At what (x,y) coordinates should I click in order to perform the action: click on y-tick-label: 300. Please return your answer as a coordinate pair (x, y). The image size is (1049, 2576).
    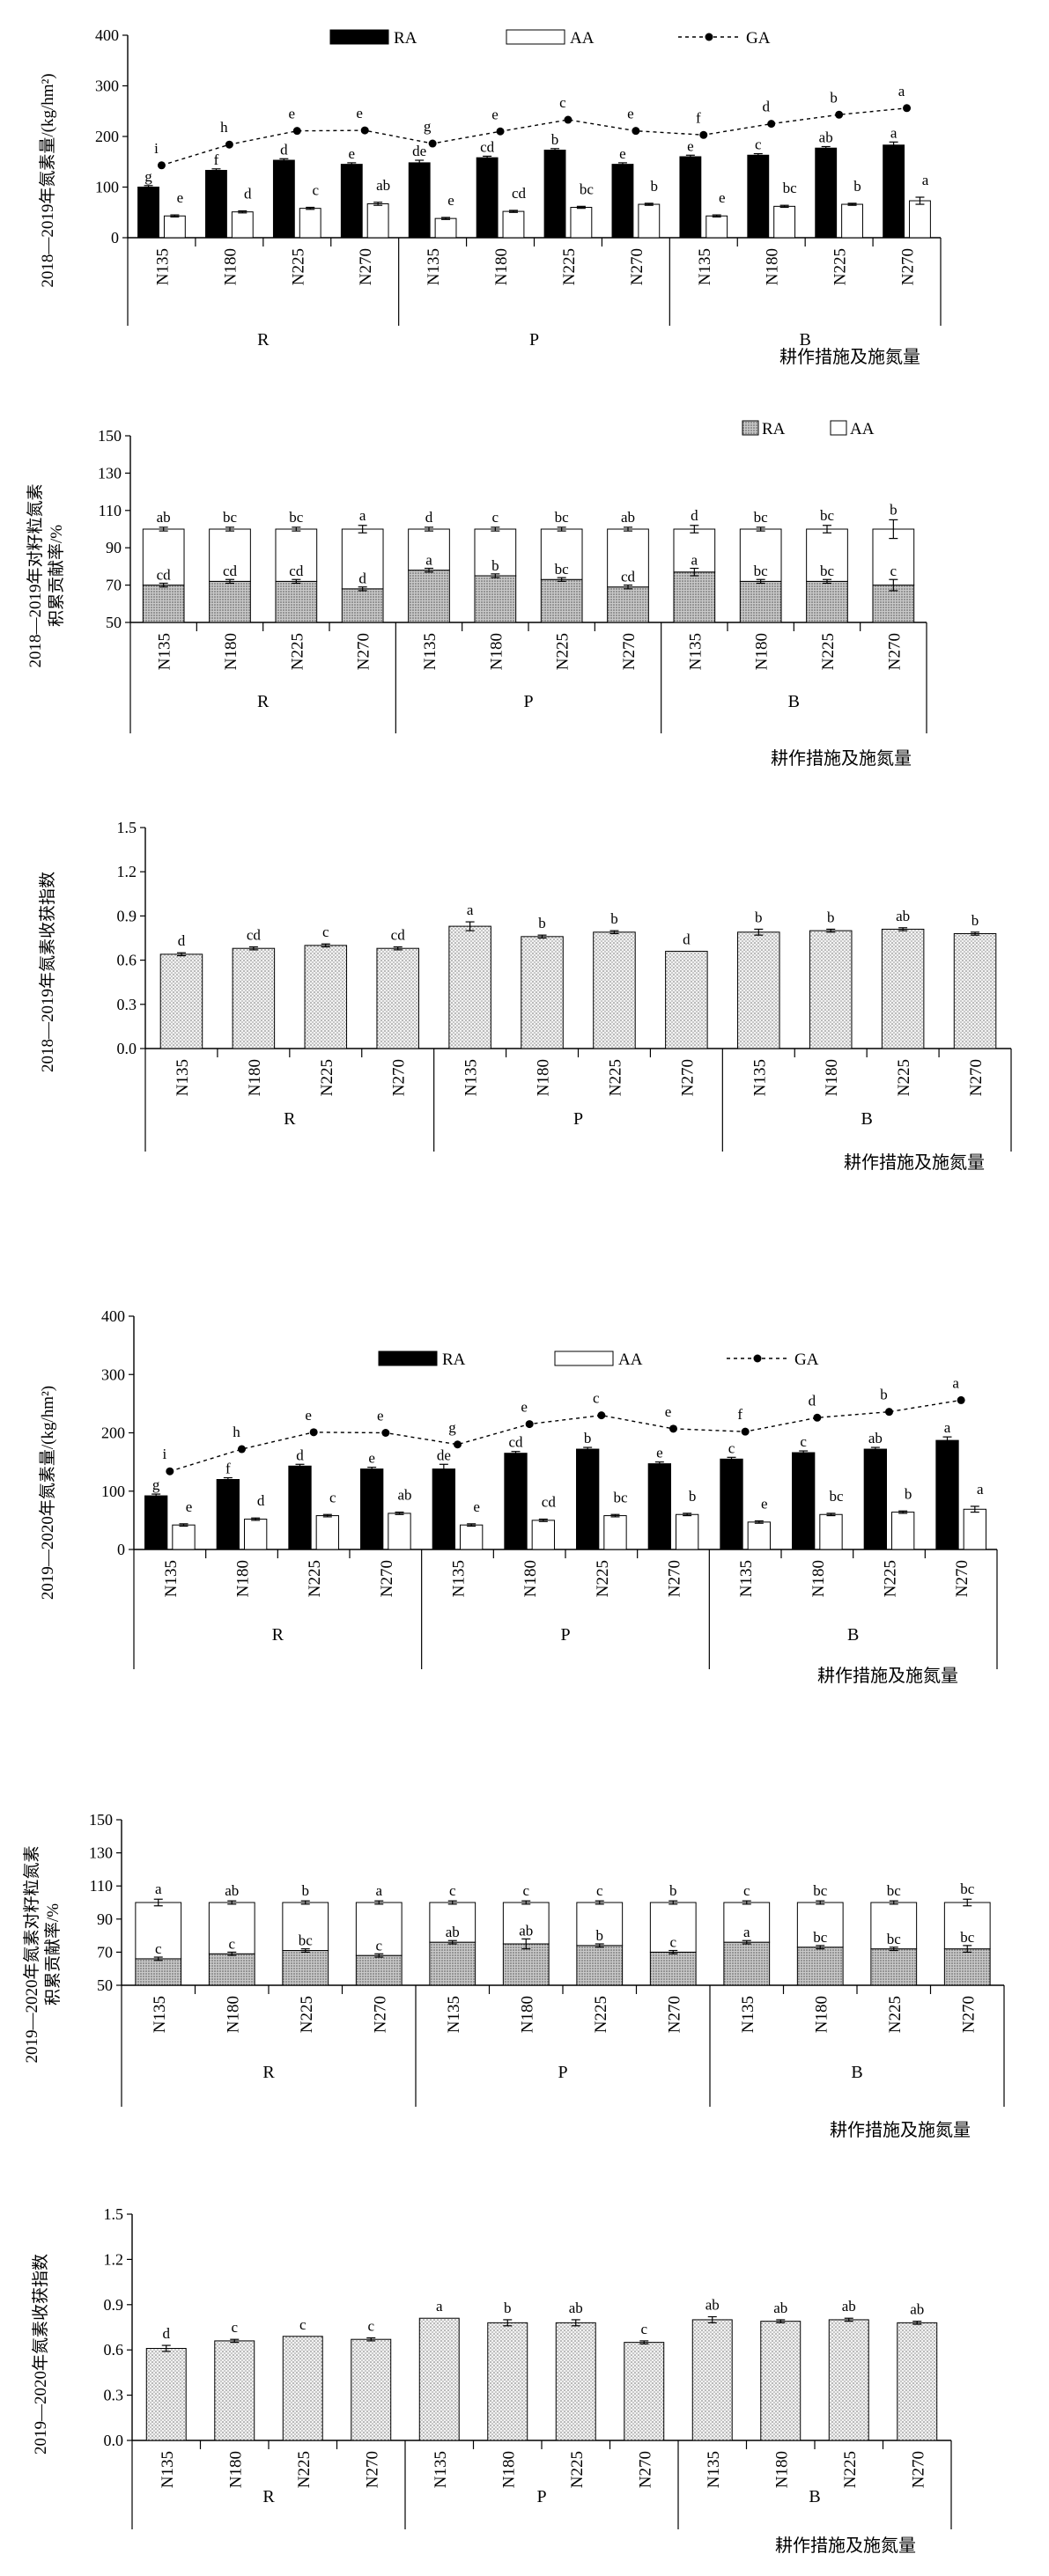
    Looking at the image, I should click on (107, 86).